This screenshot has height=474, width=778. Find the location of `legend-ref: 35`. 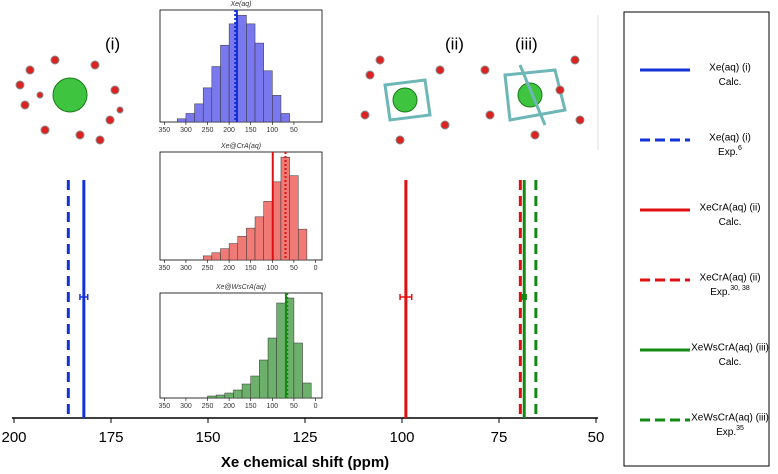

legend-ref: 35 is located at coordinates (740, 428).